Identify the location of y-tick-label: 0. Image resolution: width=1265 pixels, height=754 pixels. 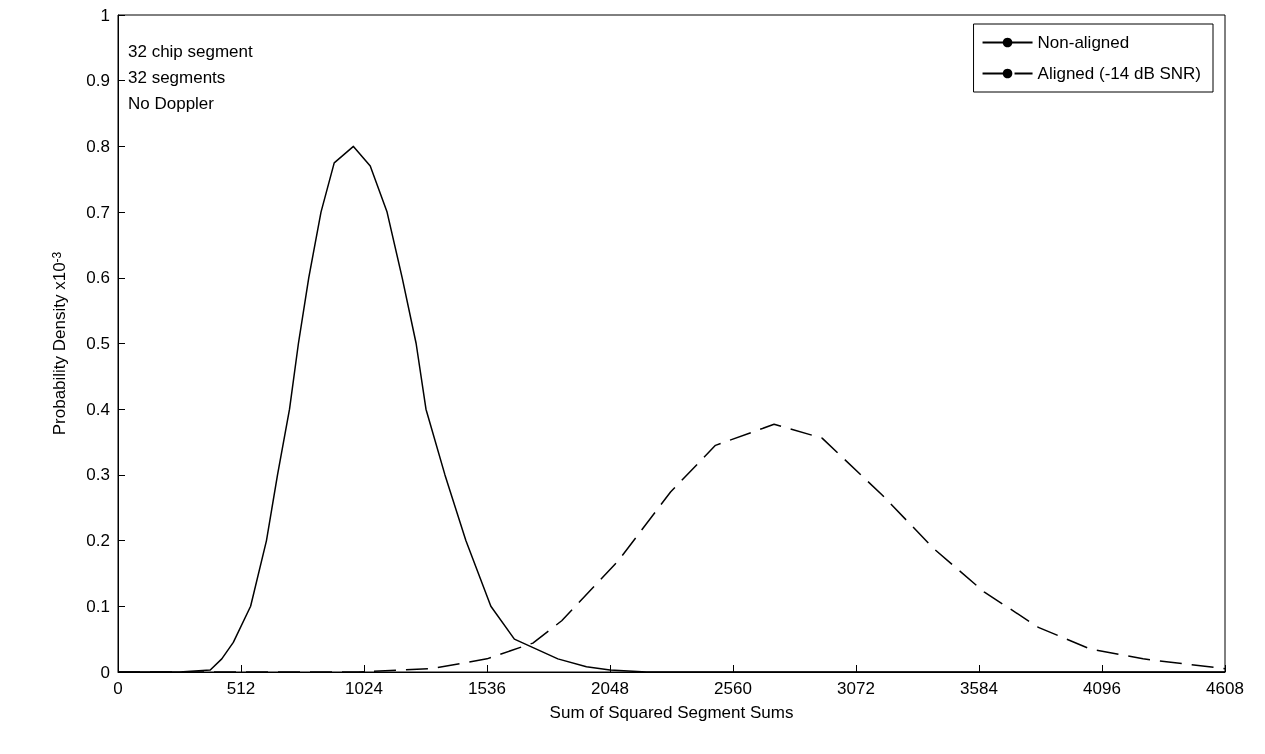
(105, 672).